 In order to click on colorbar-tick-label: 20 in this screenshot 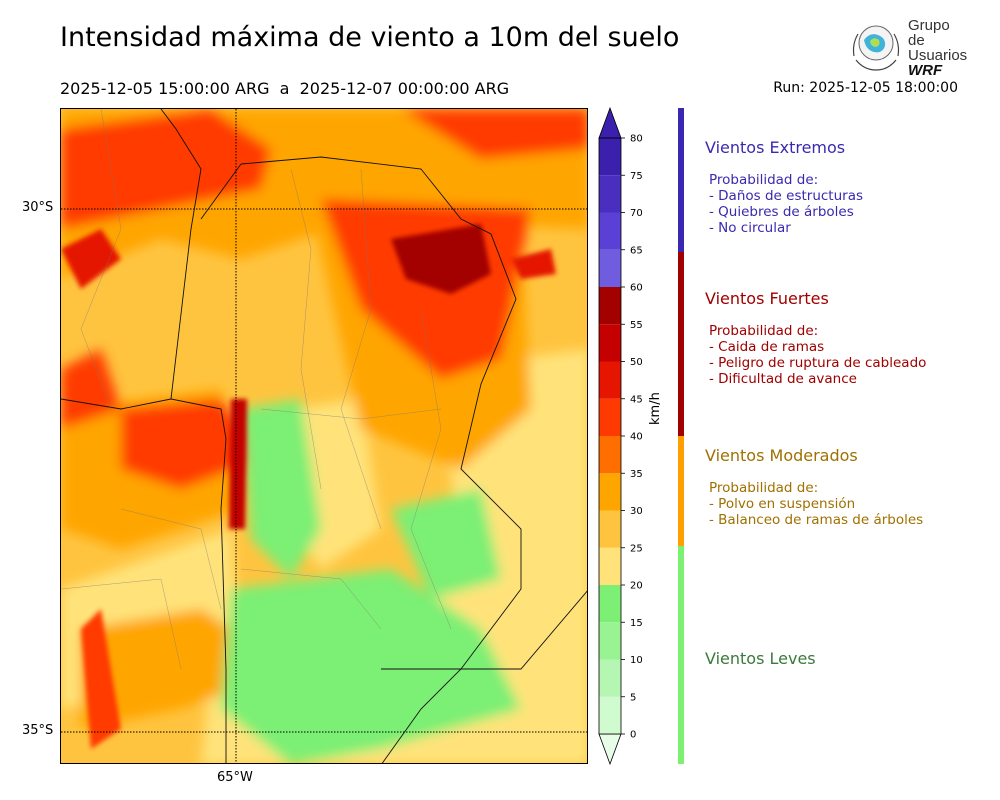, I will do `click(636, 586)`.